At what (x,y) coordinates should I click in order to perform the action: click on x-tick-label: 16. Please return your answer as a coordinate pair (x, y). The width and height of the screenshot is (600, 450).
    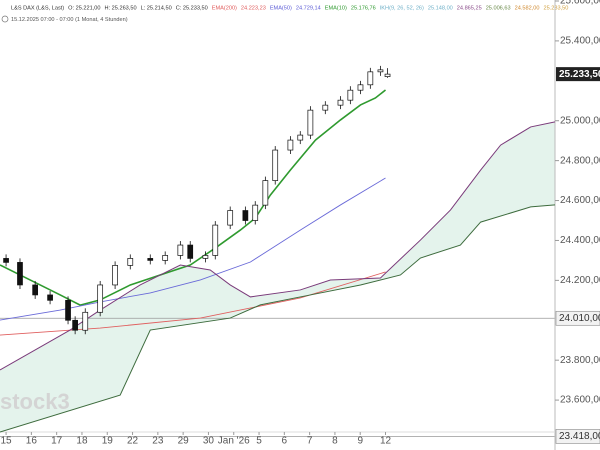
    Looking at the image, I should click on (32, 441).